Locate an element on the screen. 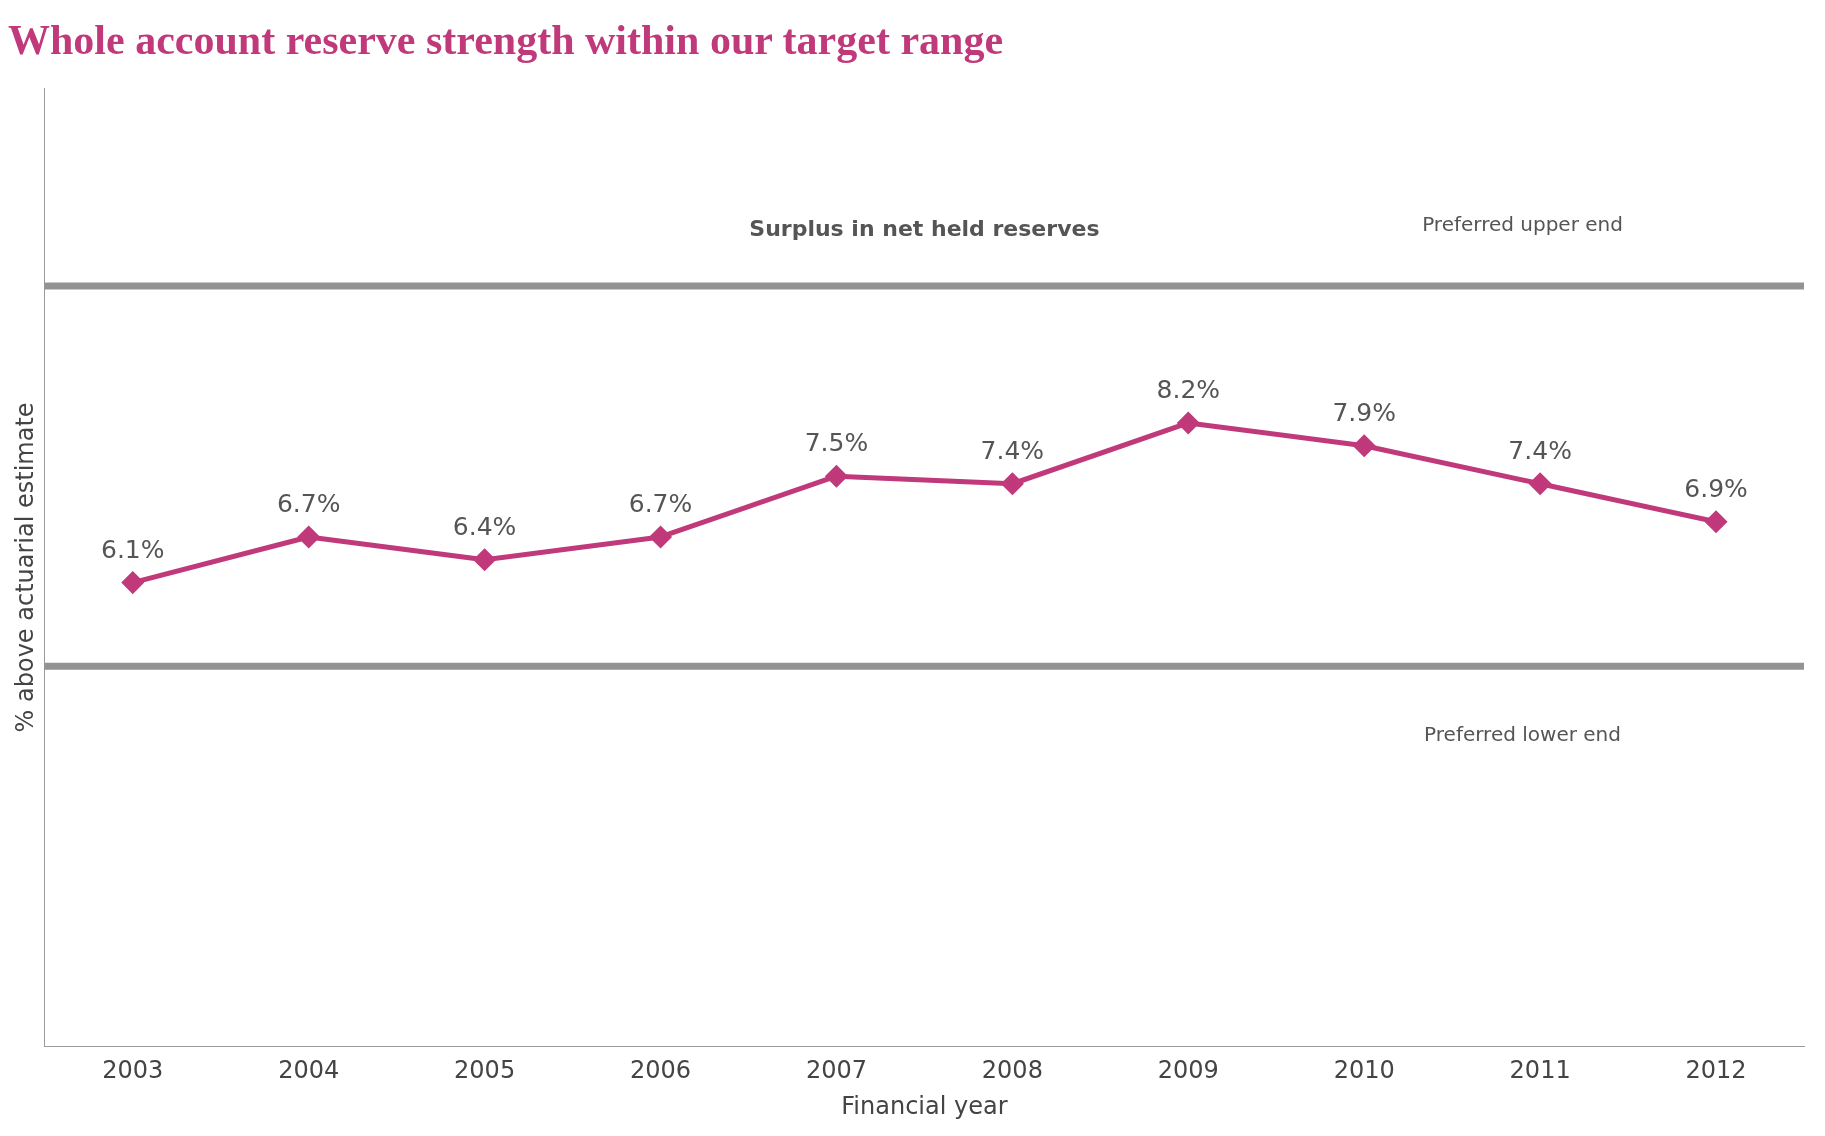 The width and height of the screenshot is (1825, 1136). x-tick-label: 2003 is located at coordinates (133, 1070).